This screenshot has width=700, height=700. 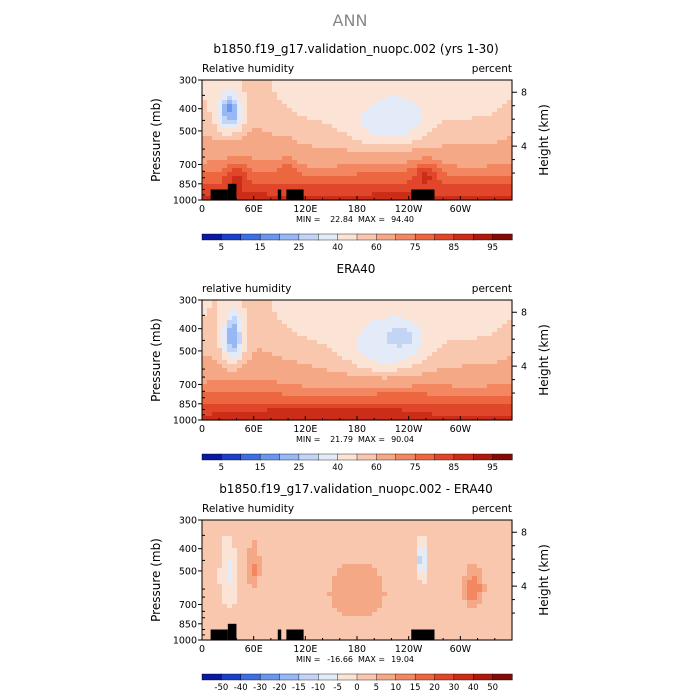 I want to click on left-label: Relative humidity, so click(x=248, y=509).